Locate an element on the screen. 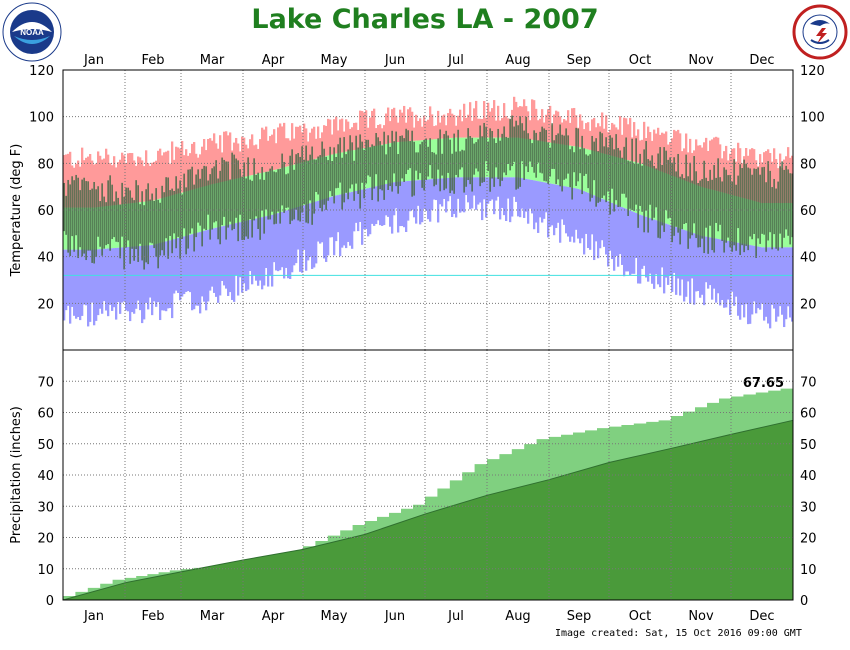 This screenshot has width=850, height=650. noaa-logo-text: NOAA is located at coordinates (32, 32).